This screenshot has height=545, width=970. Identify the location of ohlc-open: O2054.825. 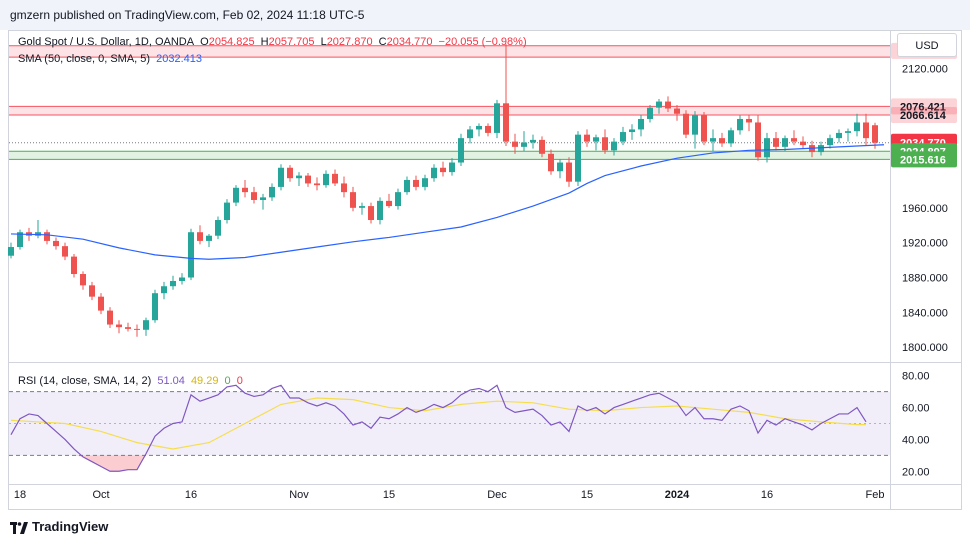
(227, 42).